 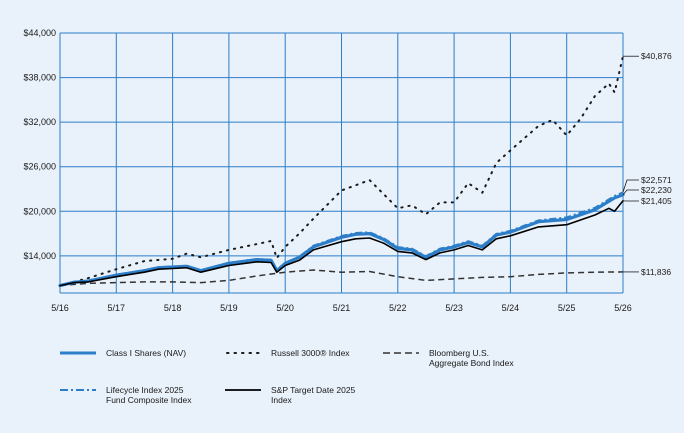 I want to click on legend-item-class-i: Class I Shares (NAV), so click(x=123, y=353).